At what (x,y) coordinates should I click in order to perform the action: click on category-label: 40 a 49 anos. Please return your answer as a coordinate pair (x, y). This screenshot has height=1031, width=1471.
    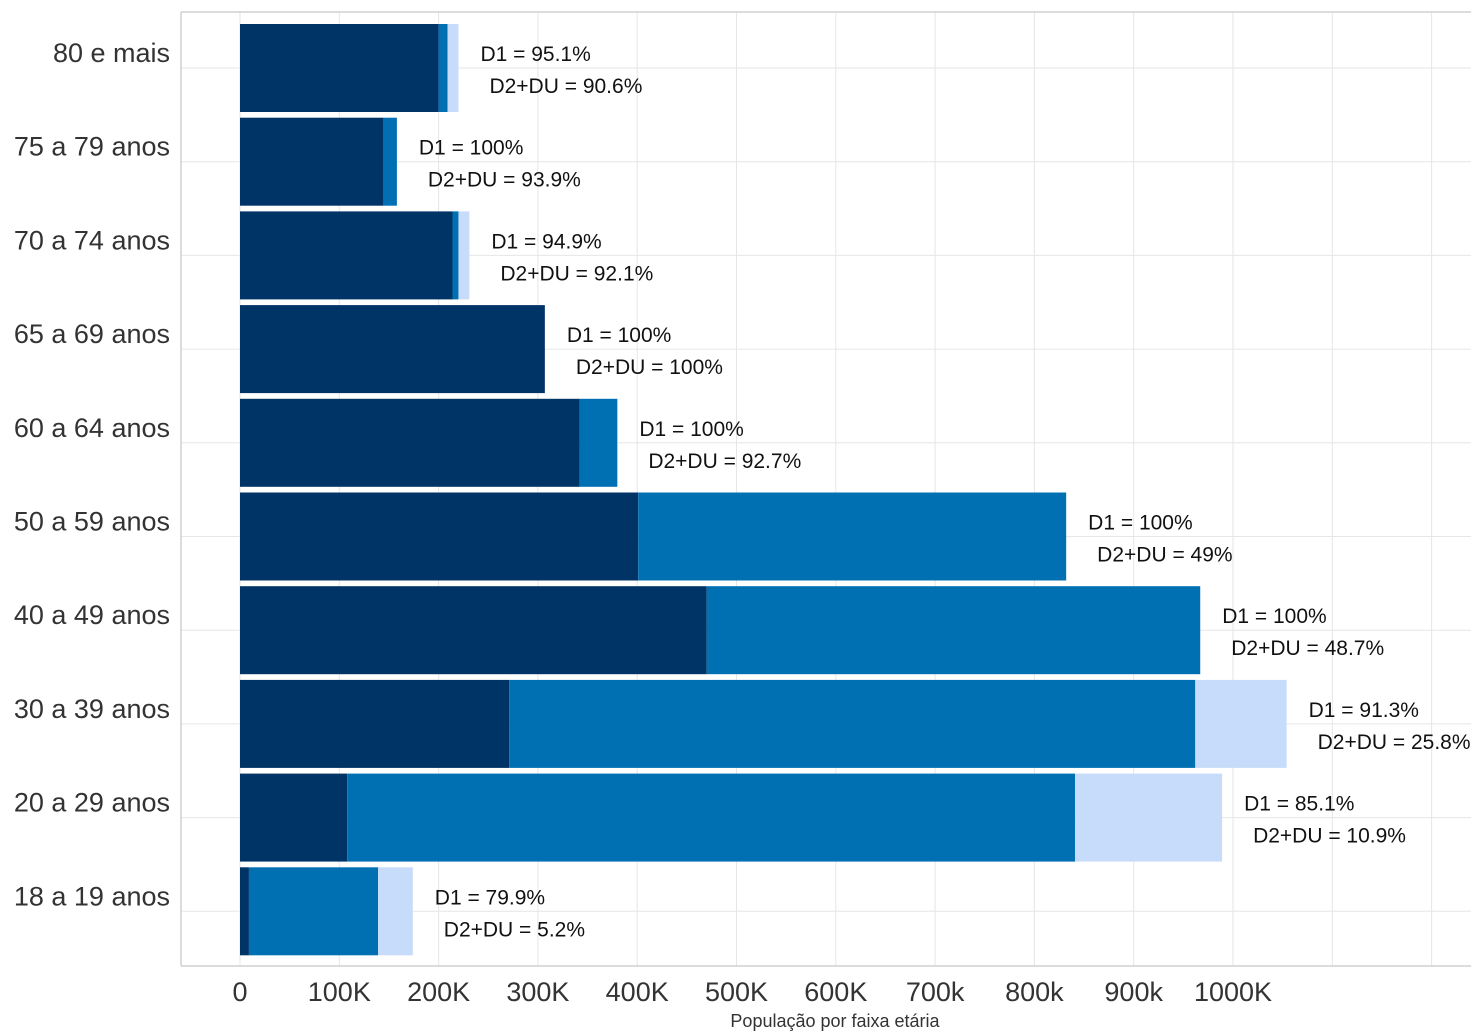
    Looking at the image, I should click on (92, 615).